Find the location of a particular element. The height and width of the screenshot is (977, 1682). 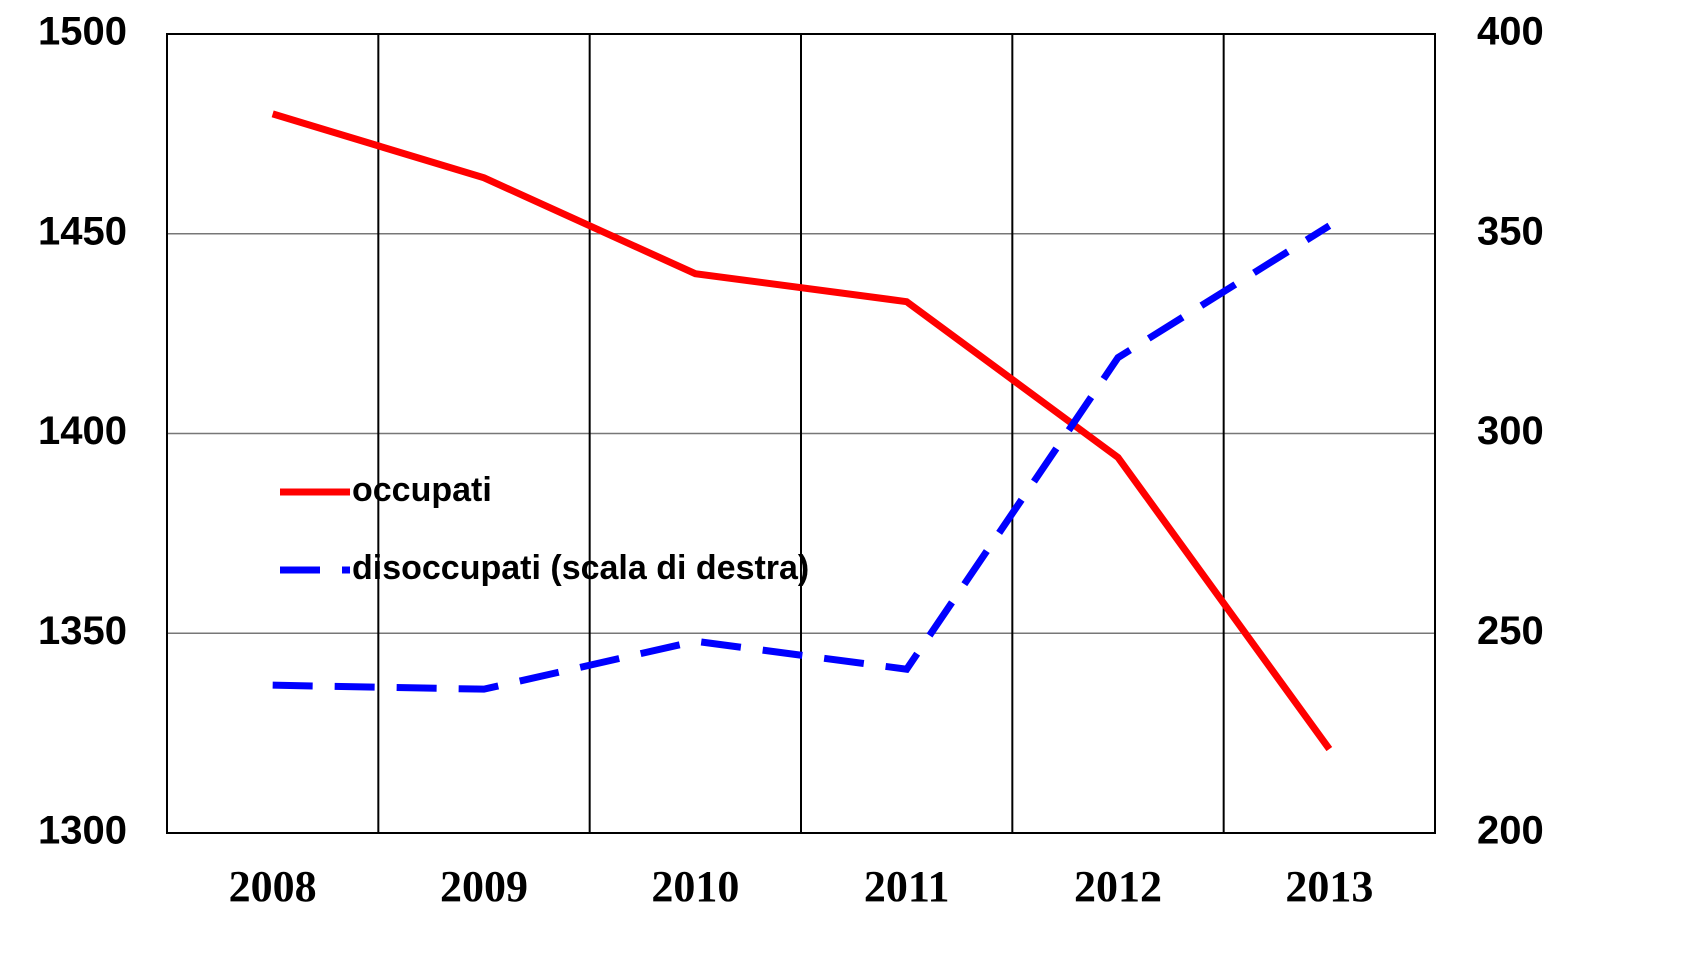

y2-tick-label: 300 is located at coordinates (1510, 431).